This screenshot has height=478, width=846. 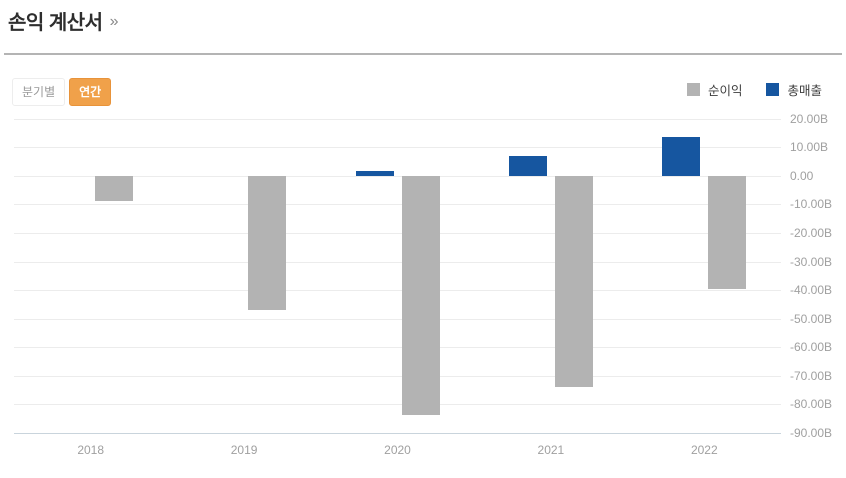 What do you see at coordinates (811, 347) in the screenshot?
I see `y-tick-label: -60.00B` at bounding box center [811, 347].